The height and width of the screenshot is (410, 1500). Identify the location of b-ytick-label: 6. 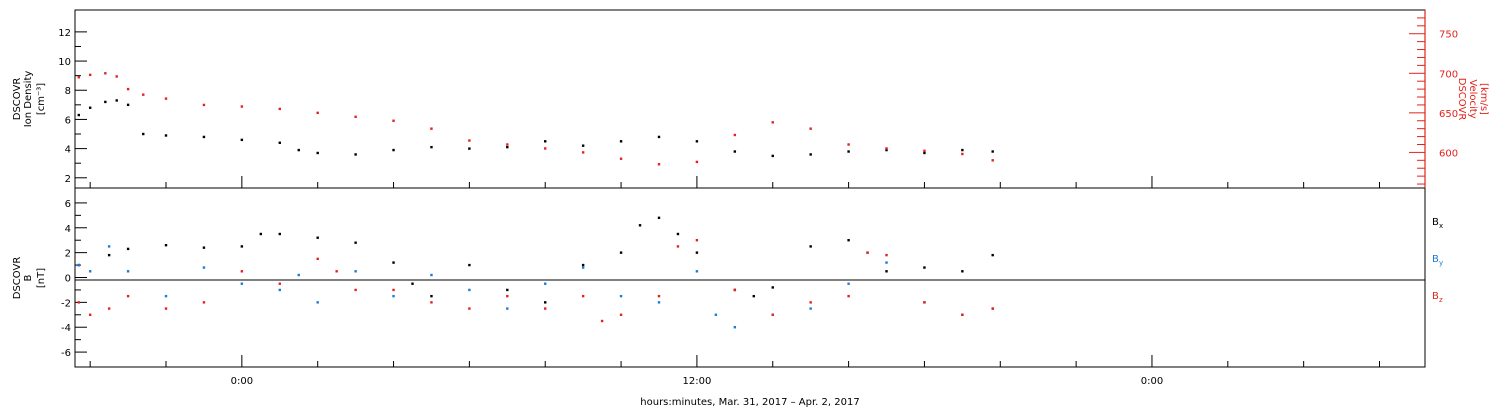
(68, 204).